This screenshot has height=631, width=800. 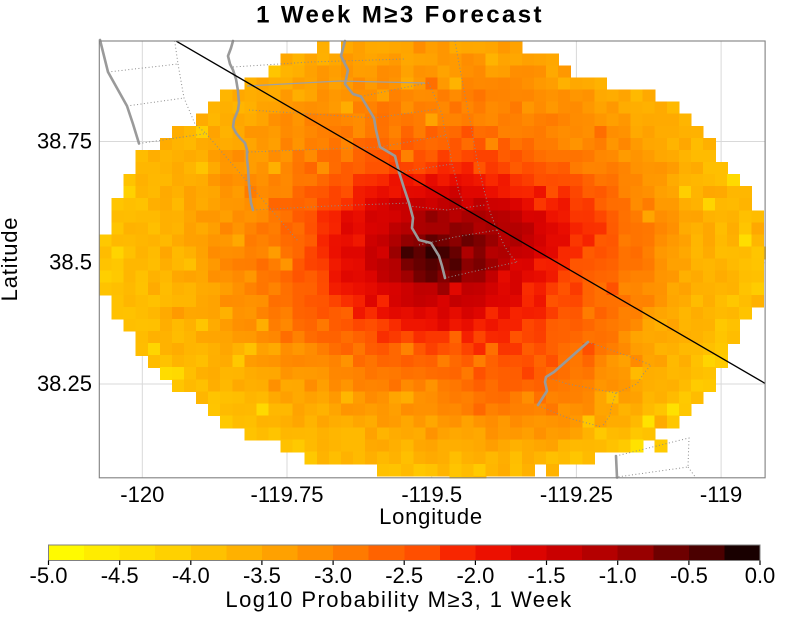 What do you see at coordinates (64, 383) in the screenshot?
I see `svg-text: 38.25` at bounding box center [64, 383].